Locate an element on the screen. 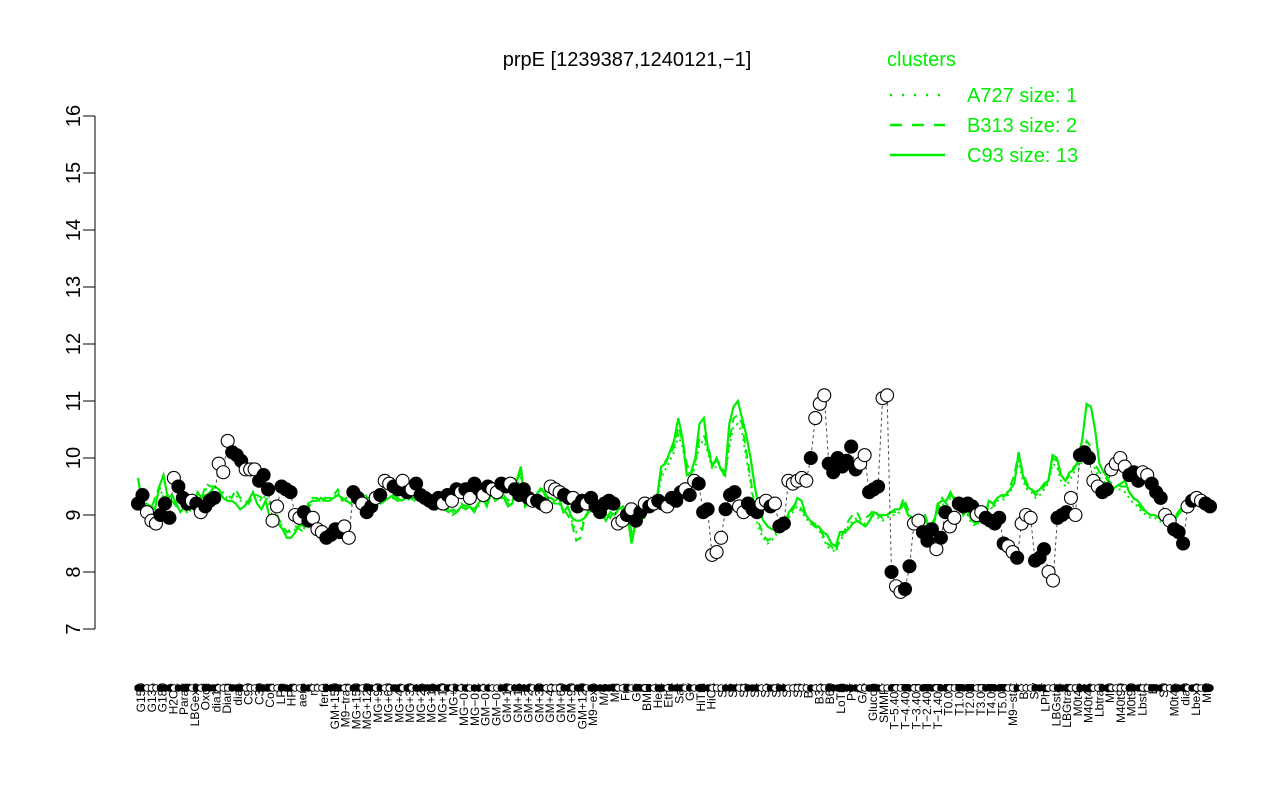  x-tick-label: T−2.40H is located at coordinates (927, 706).